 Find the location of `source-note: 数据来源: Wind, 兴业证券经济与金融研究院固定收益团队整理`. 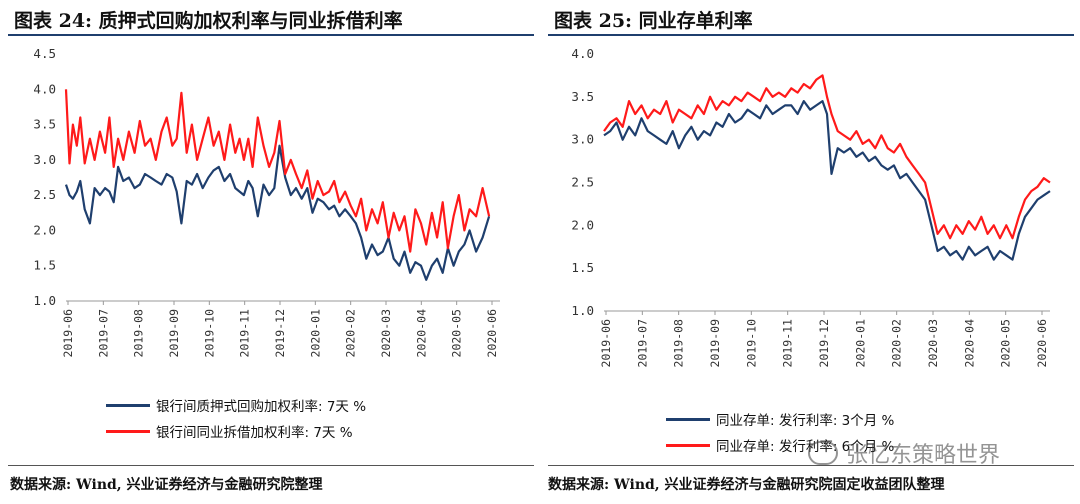

source-note: 数据来源: Wind, 兴业证券经济与金融研究院固定收益团队整理 is located at coordinates (746, 485).